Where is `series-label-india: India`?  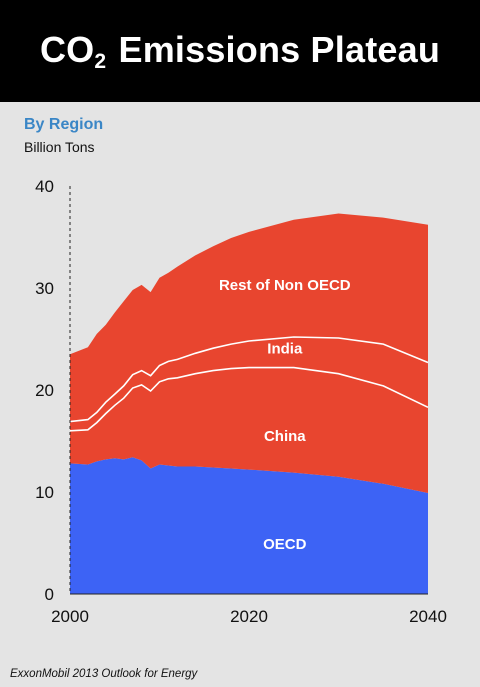 series-label-india: India is located at coordinates (285, 348).